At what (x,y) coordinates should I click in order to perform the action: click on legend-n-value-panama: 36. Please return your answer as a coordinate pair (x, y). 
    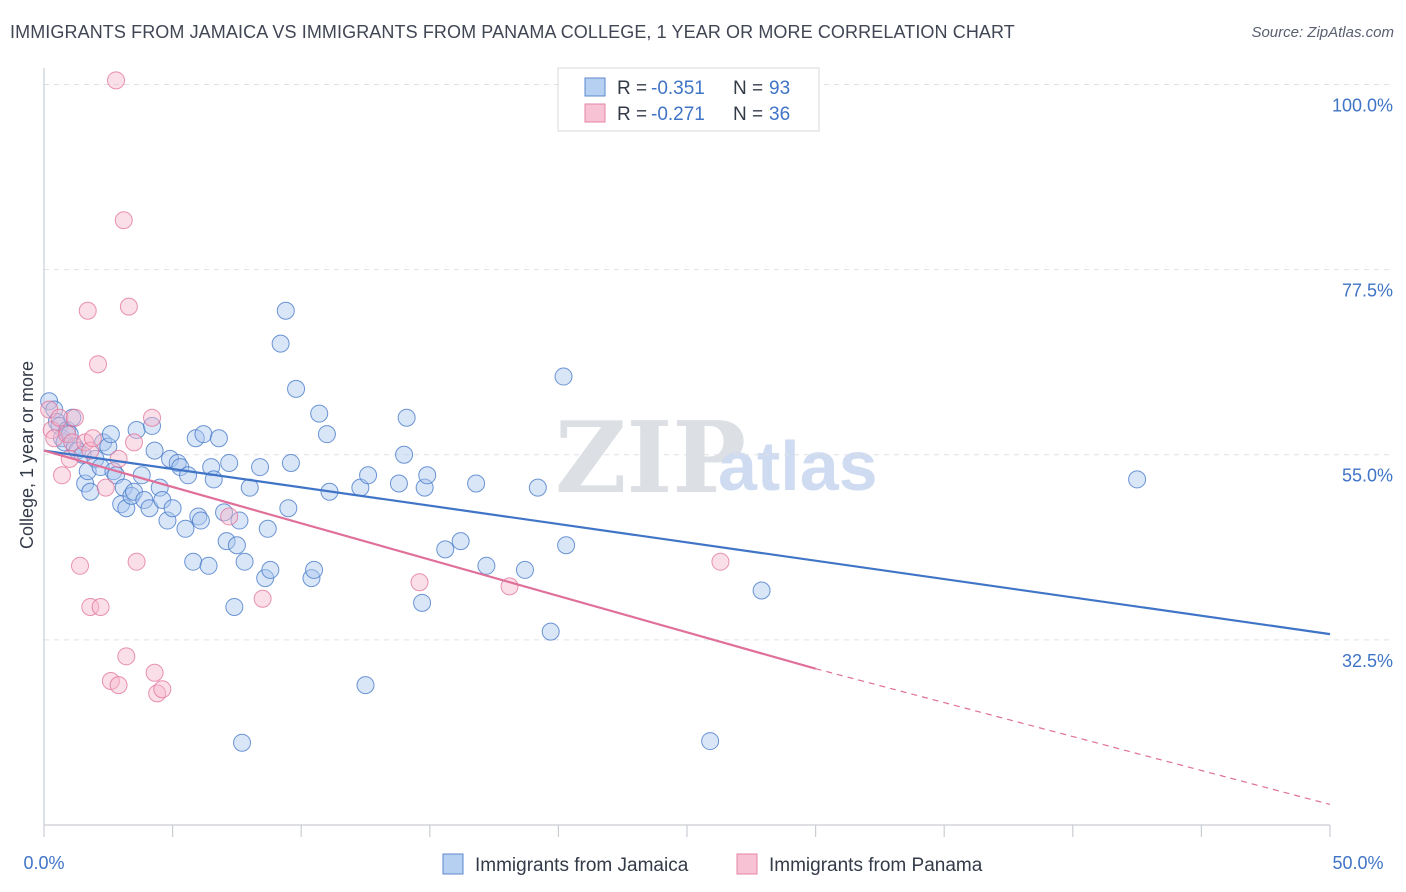
    Looking at the image, I should click on (779, 114).